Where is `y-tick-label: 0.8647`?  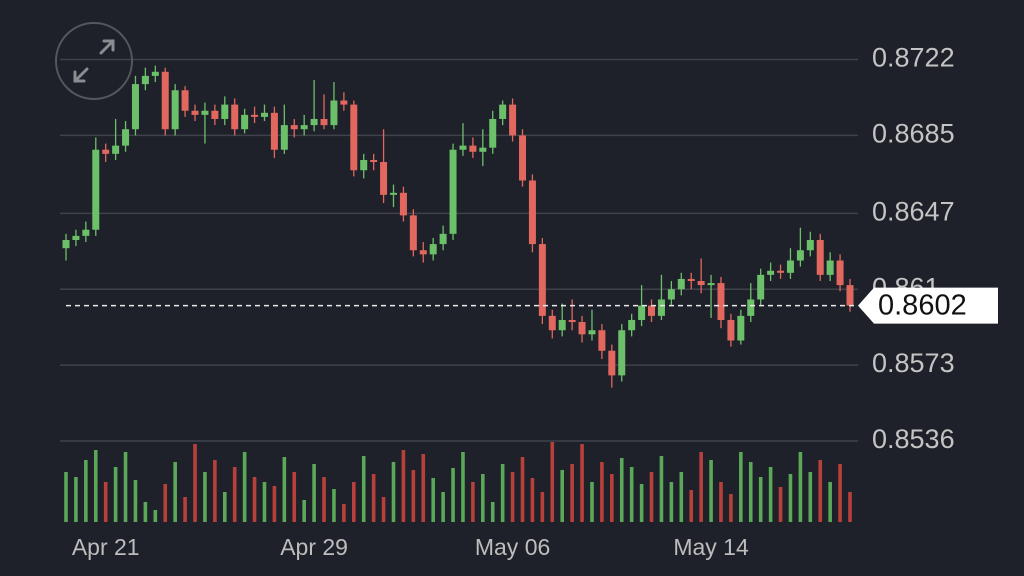 y-tick-label: 0.8647 is located at coordinates (913, 211).